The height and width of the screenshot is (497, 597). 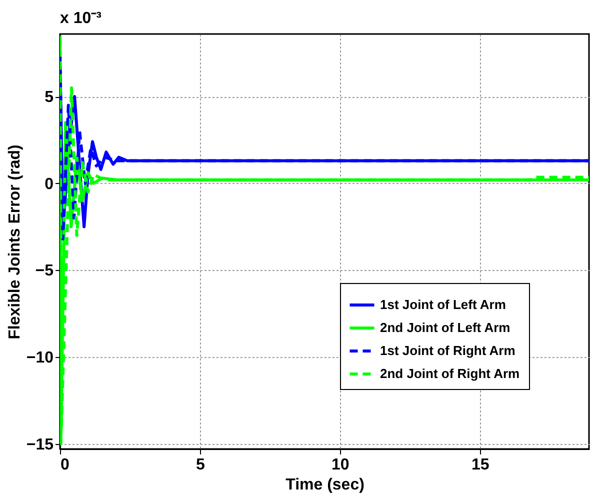 What do you see at coordinates (15, 242) in the screenshot?
I see `y-axis-title: Flexible Joints Error (rad)` at bounding box center [15, 242].